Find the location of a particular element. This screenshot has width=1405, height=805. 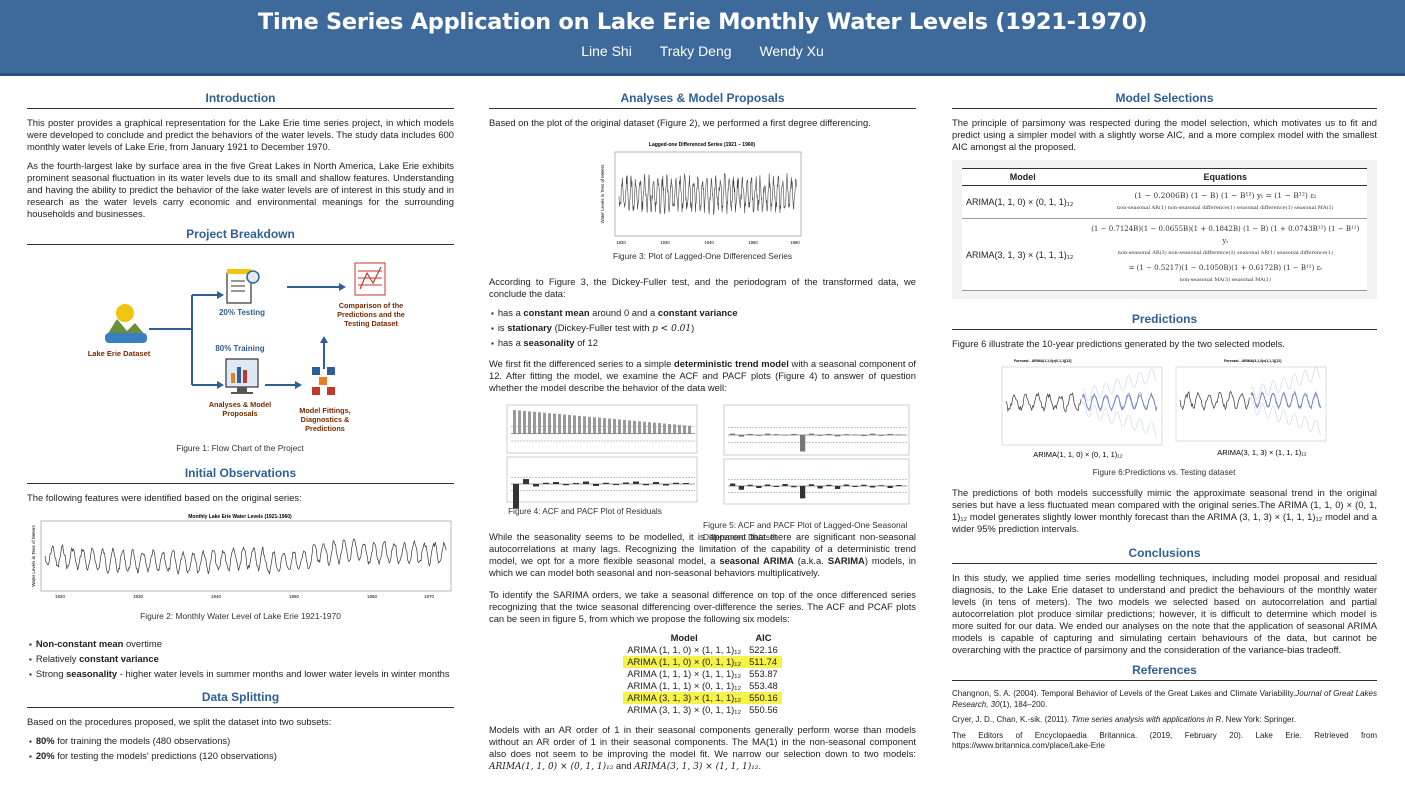

table-header-row: Model AIC is located at coordinates (702, 638).